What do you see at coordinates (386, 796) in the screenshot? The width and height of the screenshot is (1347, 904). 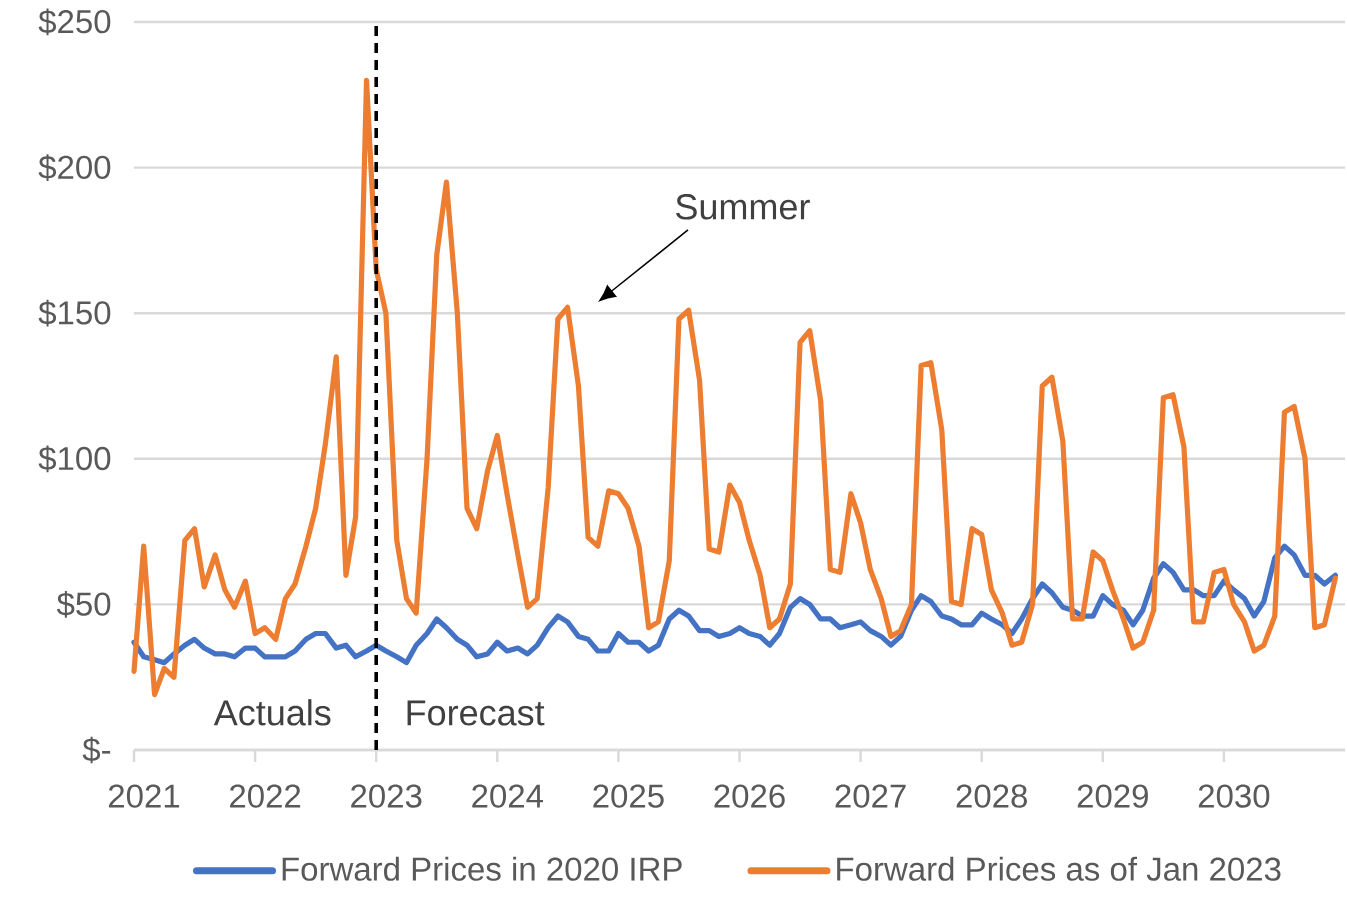 I see `x-tick-label: 2023` at bounding box center [386, 796].